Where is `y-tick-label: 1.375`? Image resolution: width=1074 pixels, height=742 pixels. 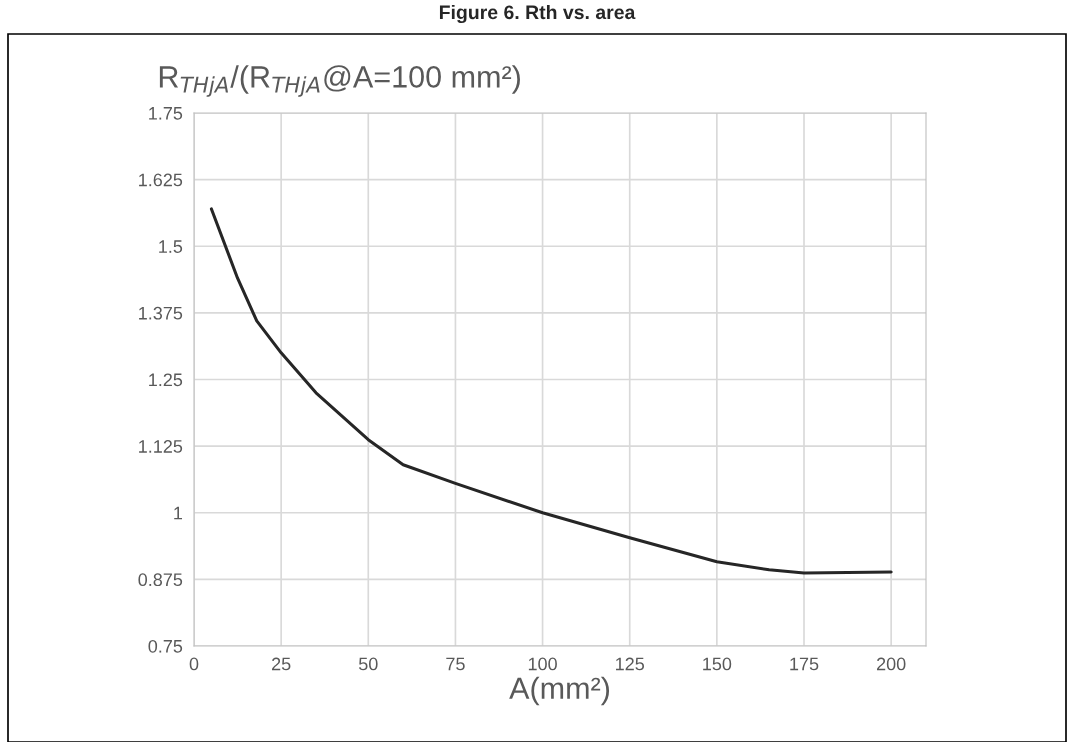 y-tick-label: 1.375 is located at coordinates (161, 313).